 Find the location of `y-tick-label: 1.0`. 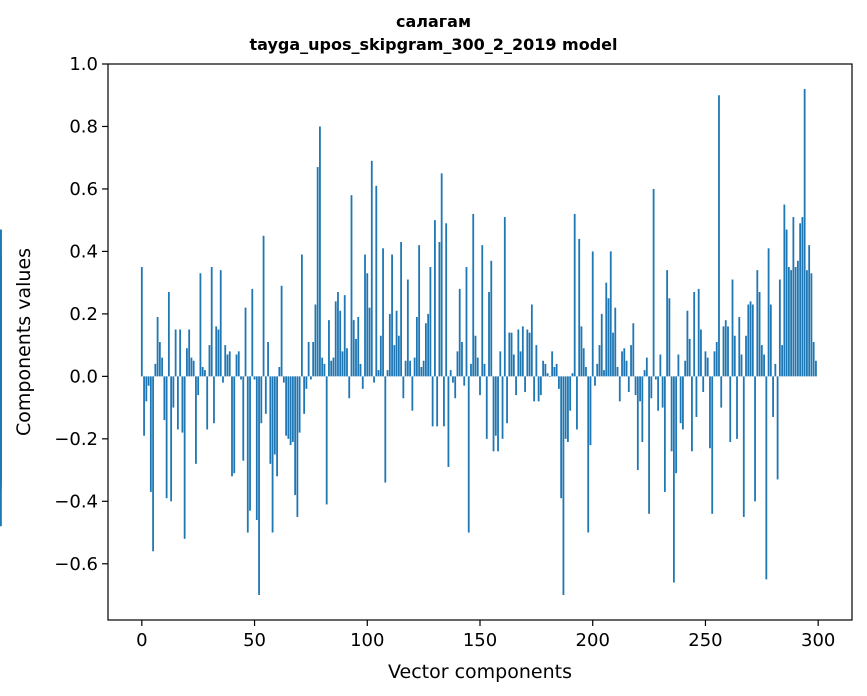

y-tick-label: 1.0 is located at coordinates (83, 64).